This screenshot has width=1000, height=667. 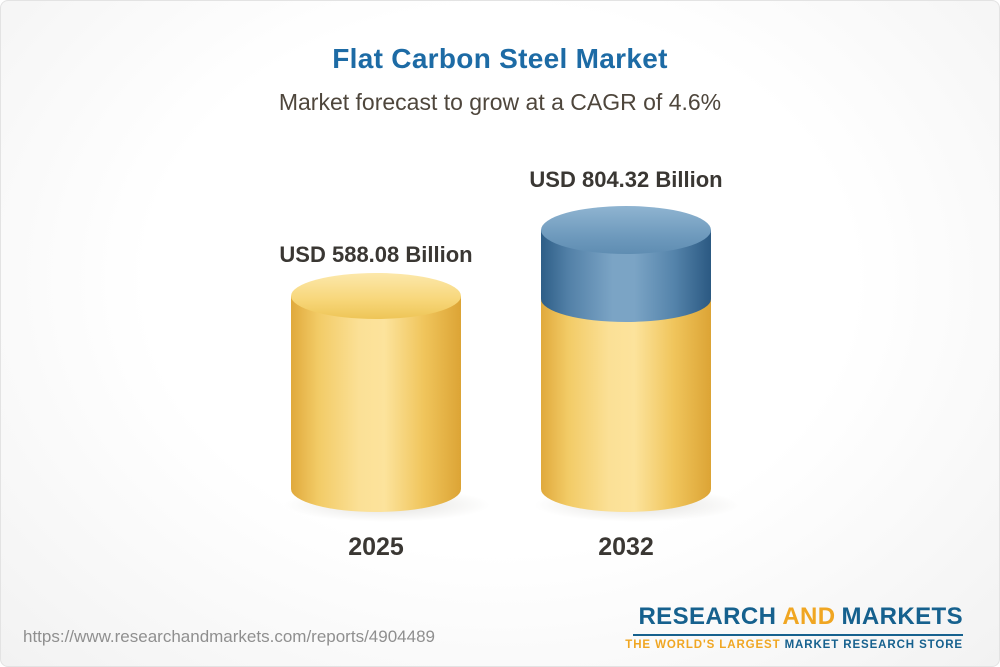 What do you see at coordinates (809, 616) in the screenshot?
I see `logo-word-and: AND` at bounding box center [809, 616].